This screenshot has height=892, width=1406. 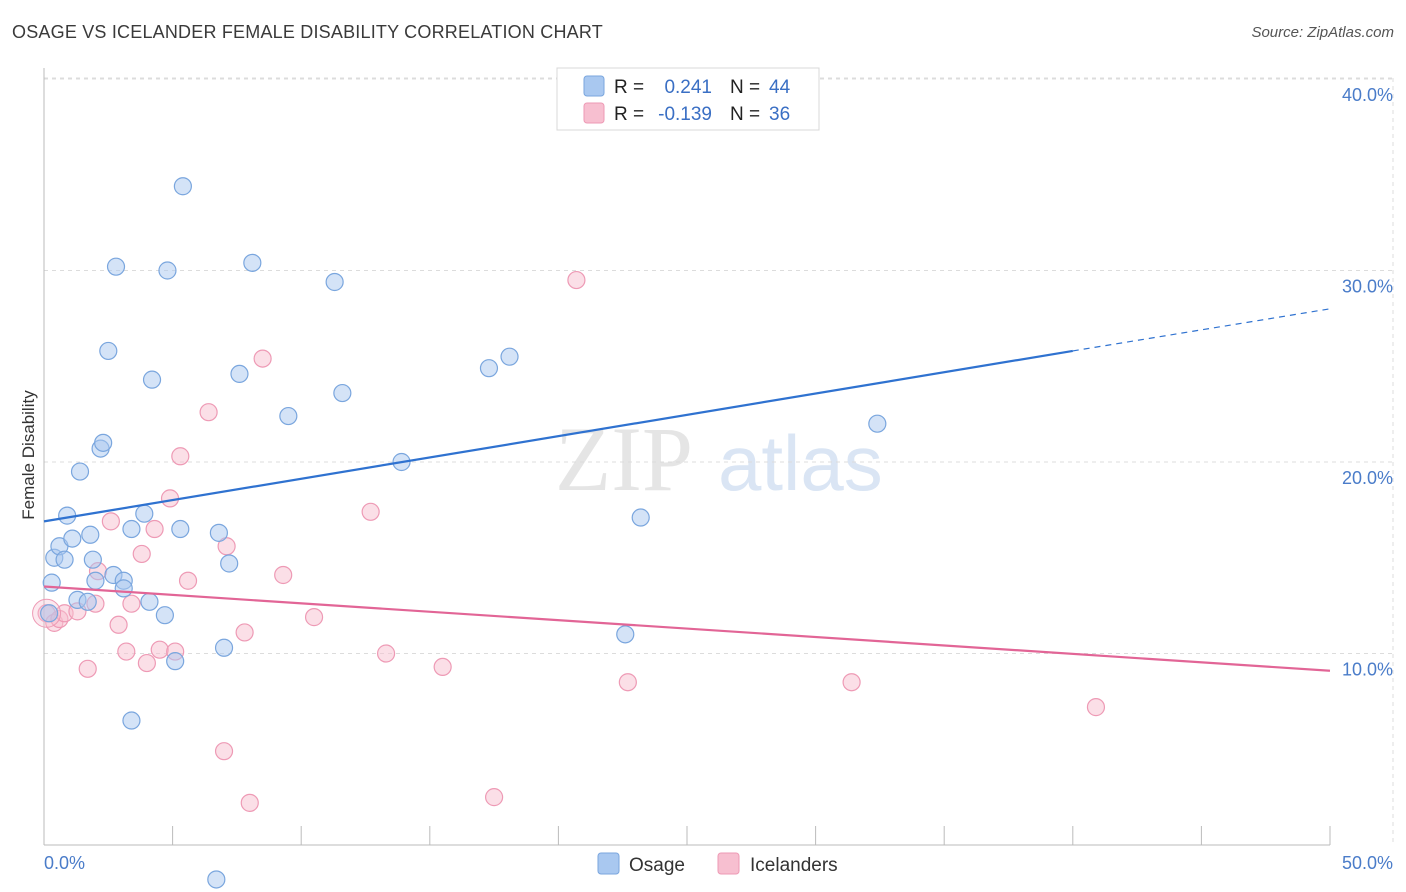 What do you see at coordinates (688, 87) in the screenshot?
I see `osage-r-value: 0.241` at bounding box center [688, 87].